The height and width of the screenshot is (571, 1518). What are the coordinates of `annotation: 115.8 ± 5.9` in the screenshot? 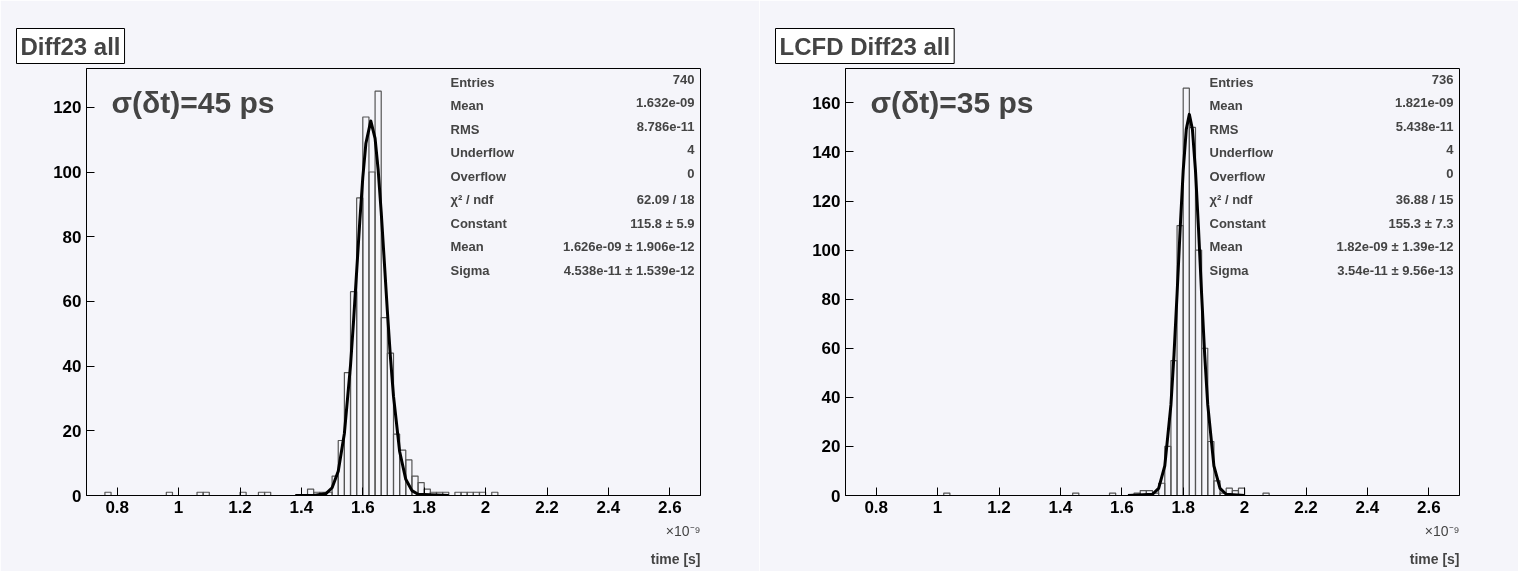 It's located at (662, 223).